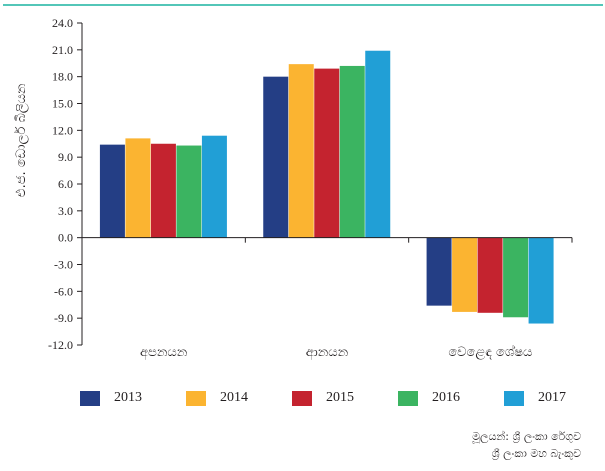 This screenshot has height=471, width=605. Describe the element at coordinates (65, 184) in the screenshot. I see `y-tick-label: 6.0` at that location.